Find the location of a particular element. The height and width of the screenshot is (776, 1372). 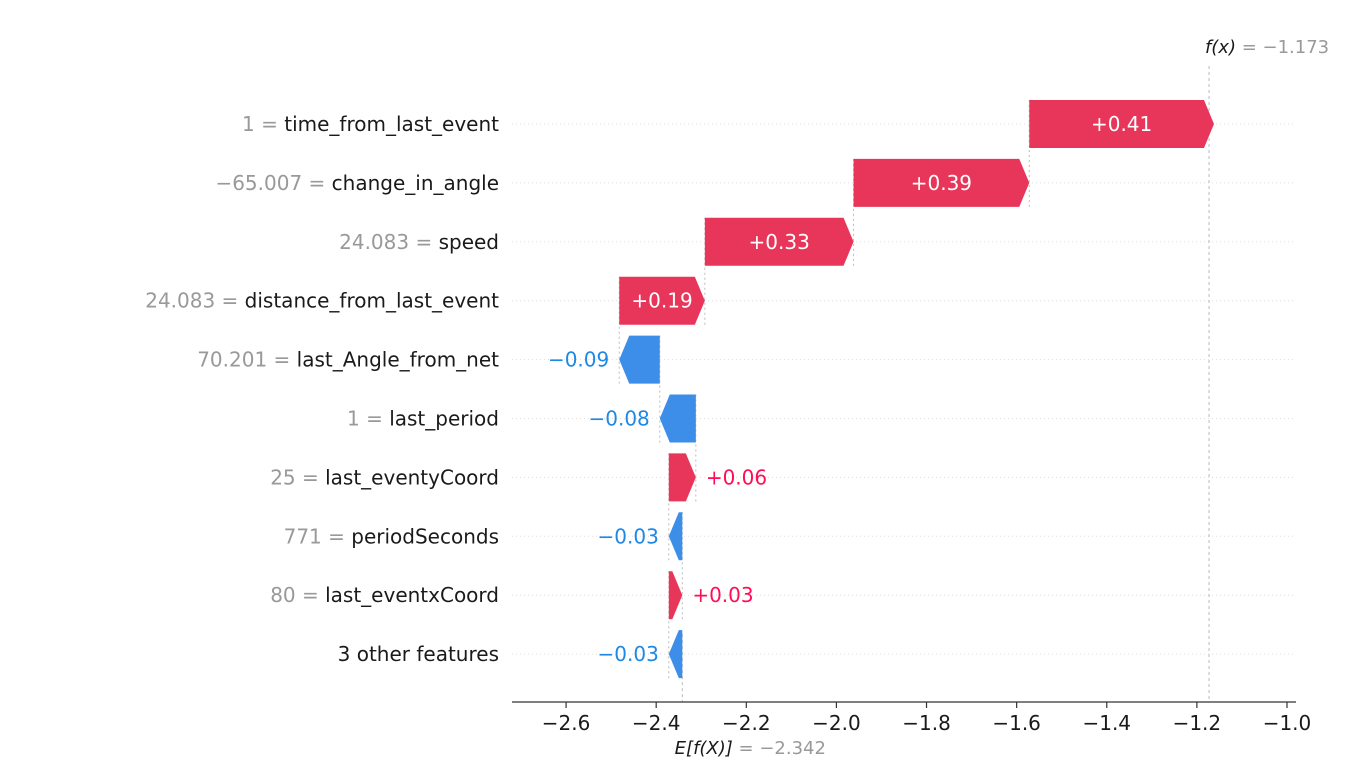

feature-name: time_from_last_event is located at coordinates (391, 124).